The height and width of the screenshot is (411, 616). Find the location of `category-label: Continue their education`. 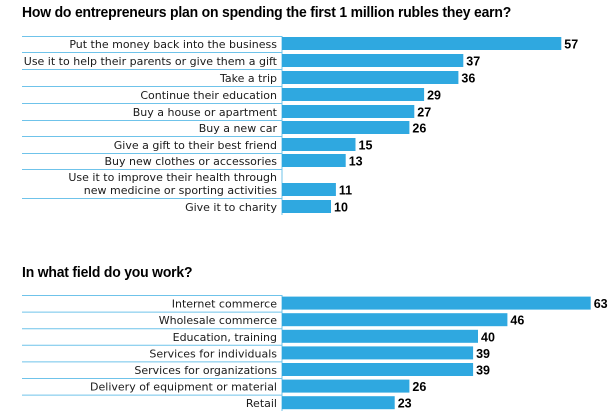

category-label: Continue their education is located at coordinates (208, 95).